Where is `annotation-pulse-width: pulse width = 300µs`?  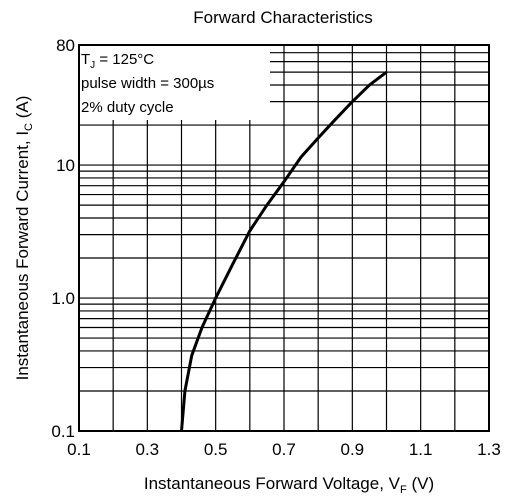 annotation-pulse-width: pulse width = 300µs is located at coordinates (147, 83).